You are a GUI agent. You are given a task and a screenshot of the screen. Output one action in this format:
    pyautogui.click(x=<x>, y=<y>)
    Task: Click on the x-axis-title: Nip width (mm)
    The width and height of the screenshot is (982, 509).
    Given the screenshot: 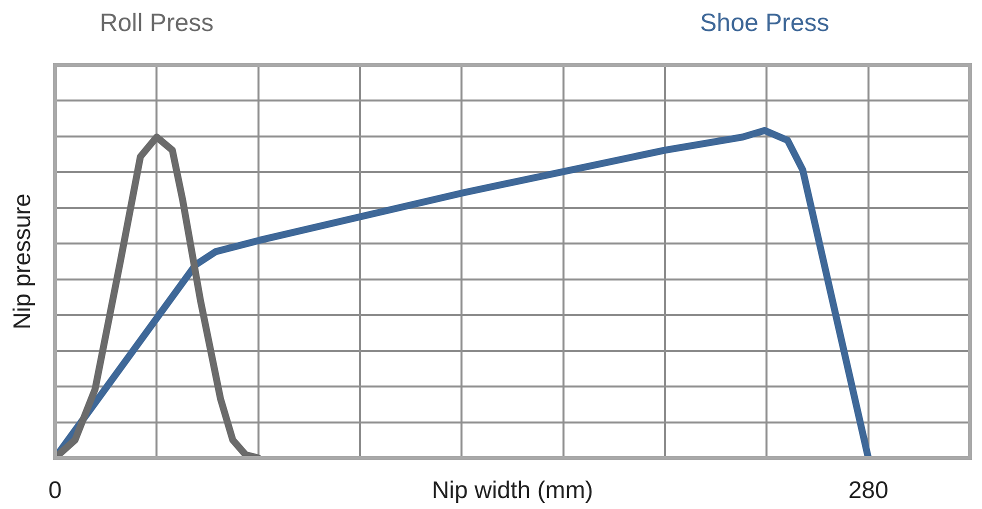 What is the action you would take?
    pyautogui.click(x=513, y=490)
    